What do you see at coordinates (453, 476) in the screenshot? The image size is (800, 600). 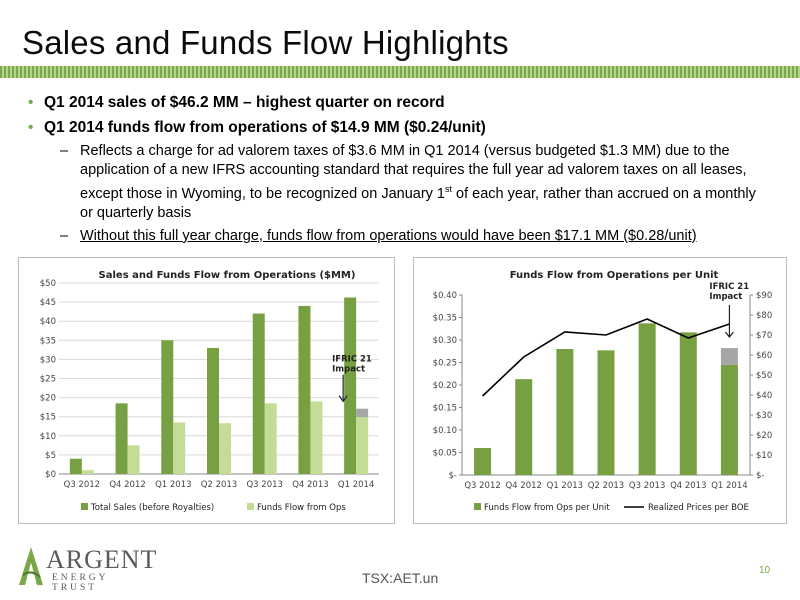 I see `y-tick-label: $-` at bounding box center [453, 476].